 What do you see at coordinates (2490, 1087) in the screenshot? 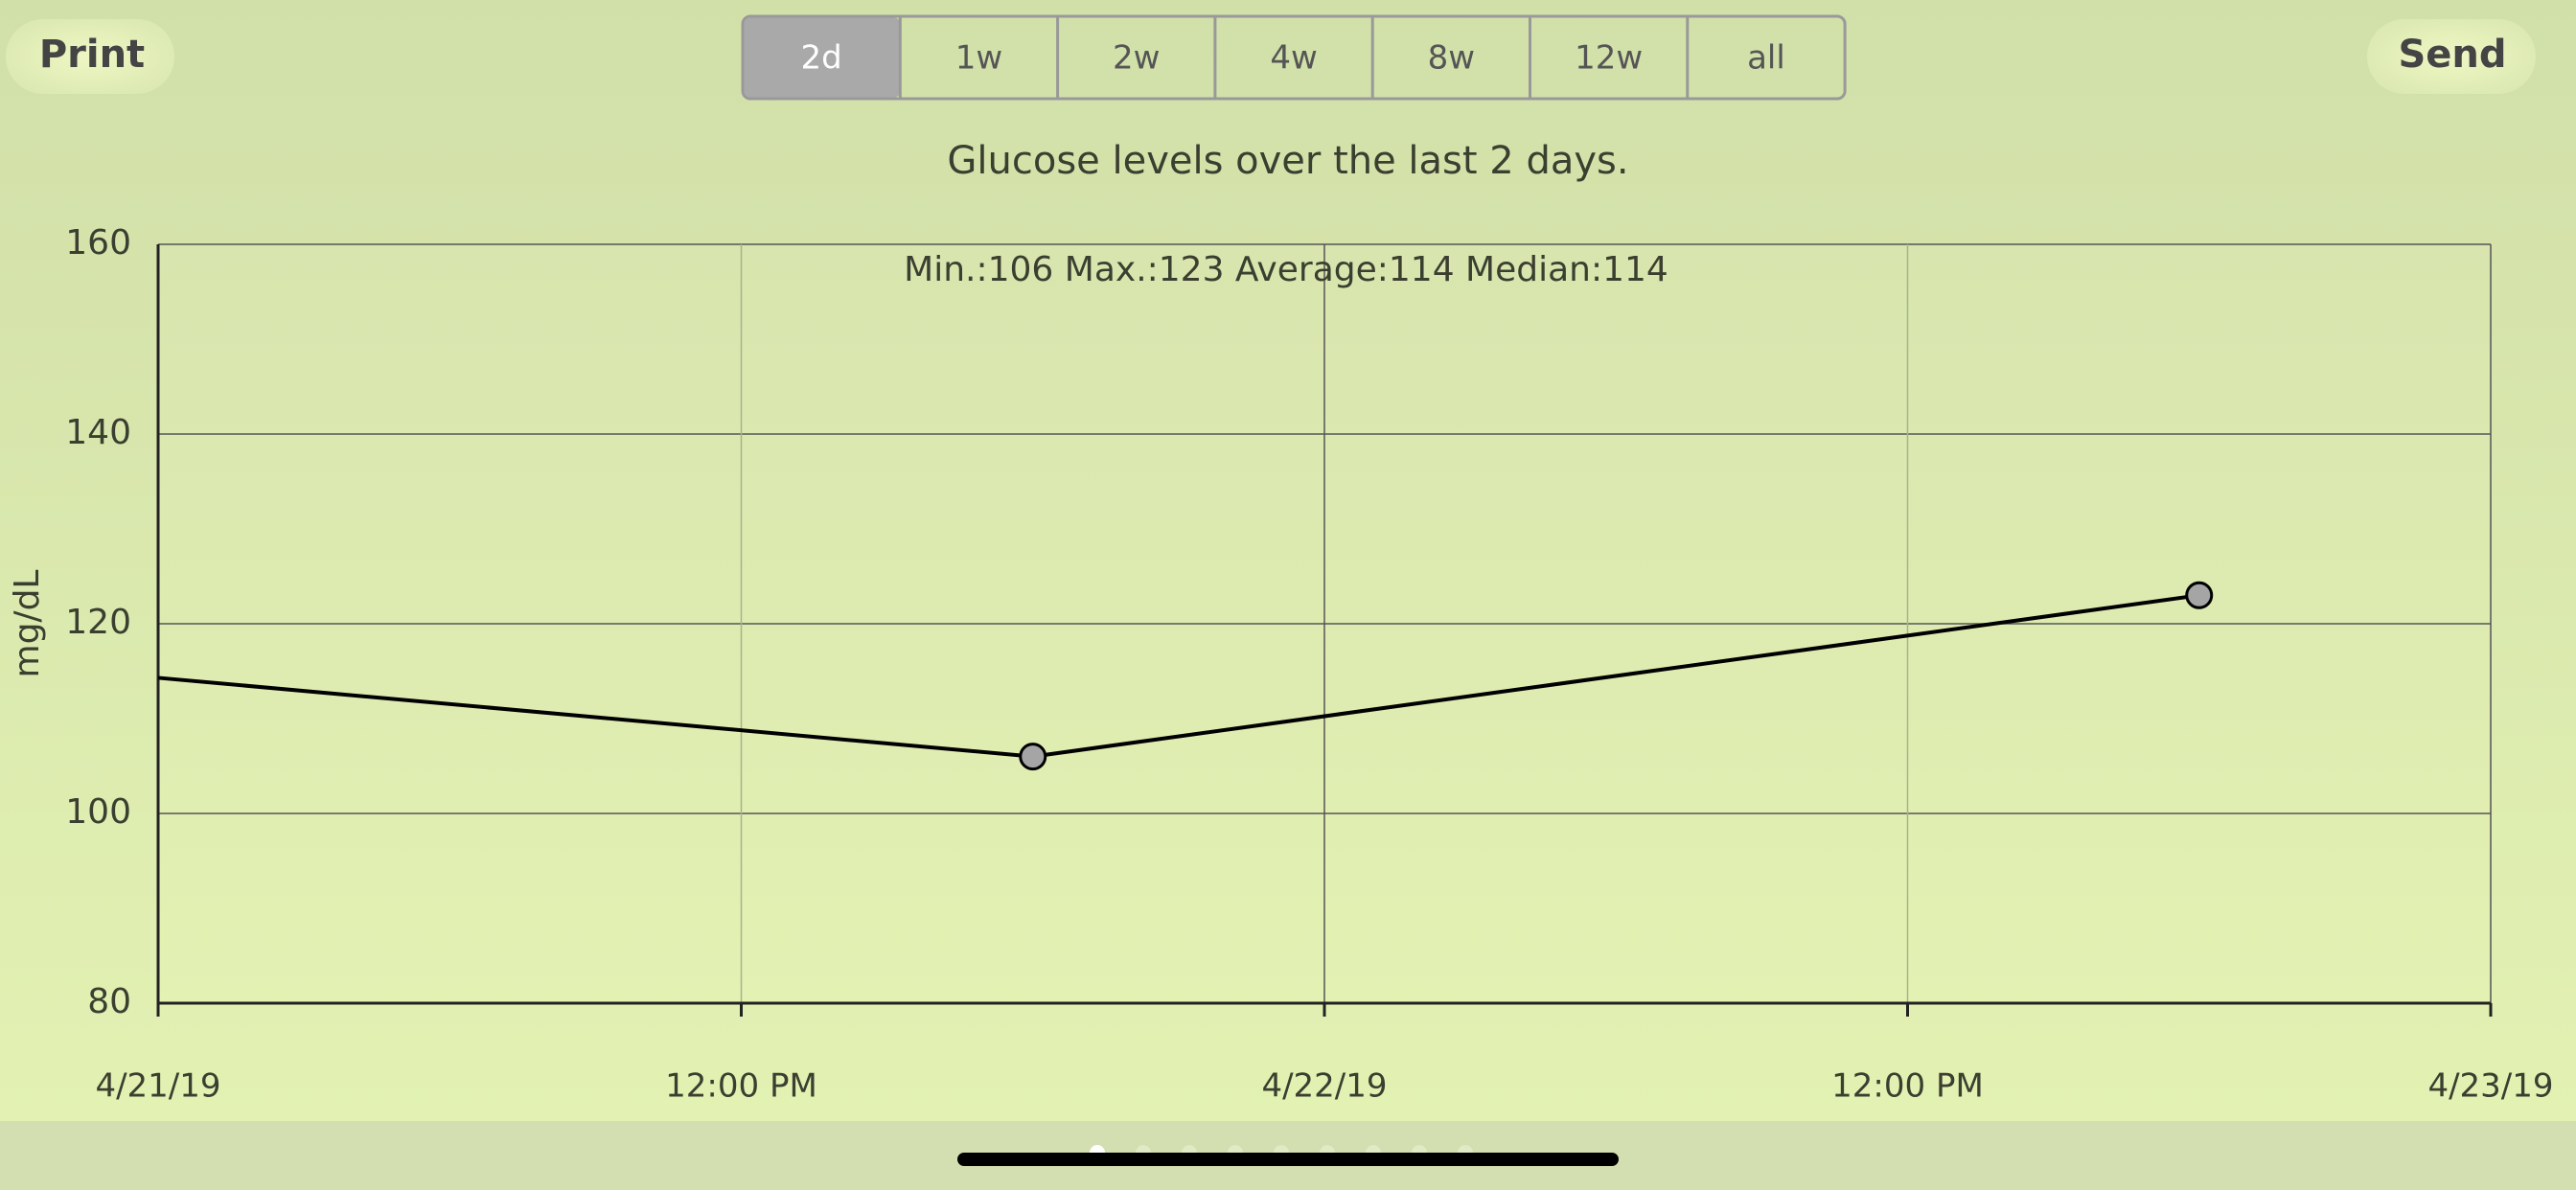
I see `x-tick-label: 4/23/19` at bounding box center [2490, 1087].